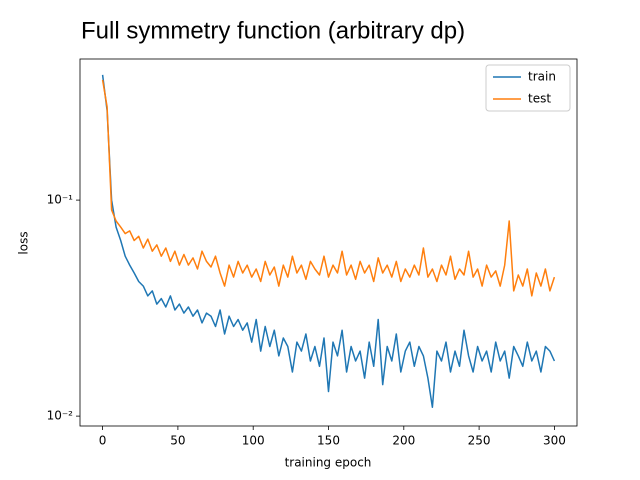  What do you see at coordinates (253, 441) in the screenshot?
I see `x-tick-label: 100` at bounding box center [253, 441].